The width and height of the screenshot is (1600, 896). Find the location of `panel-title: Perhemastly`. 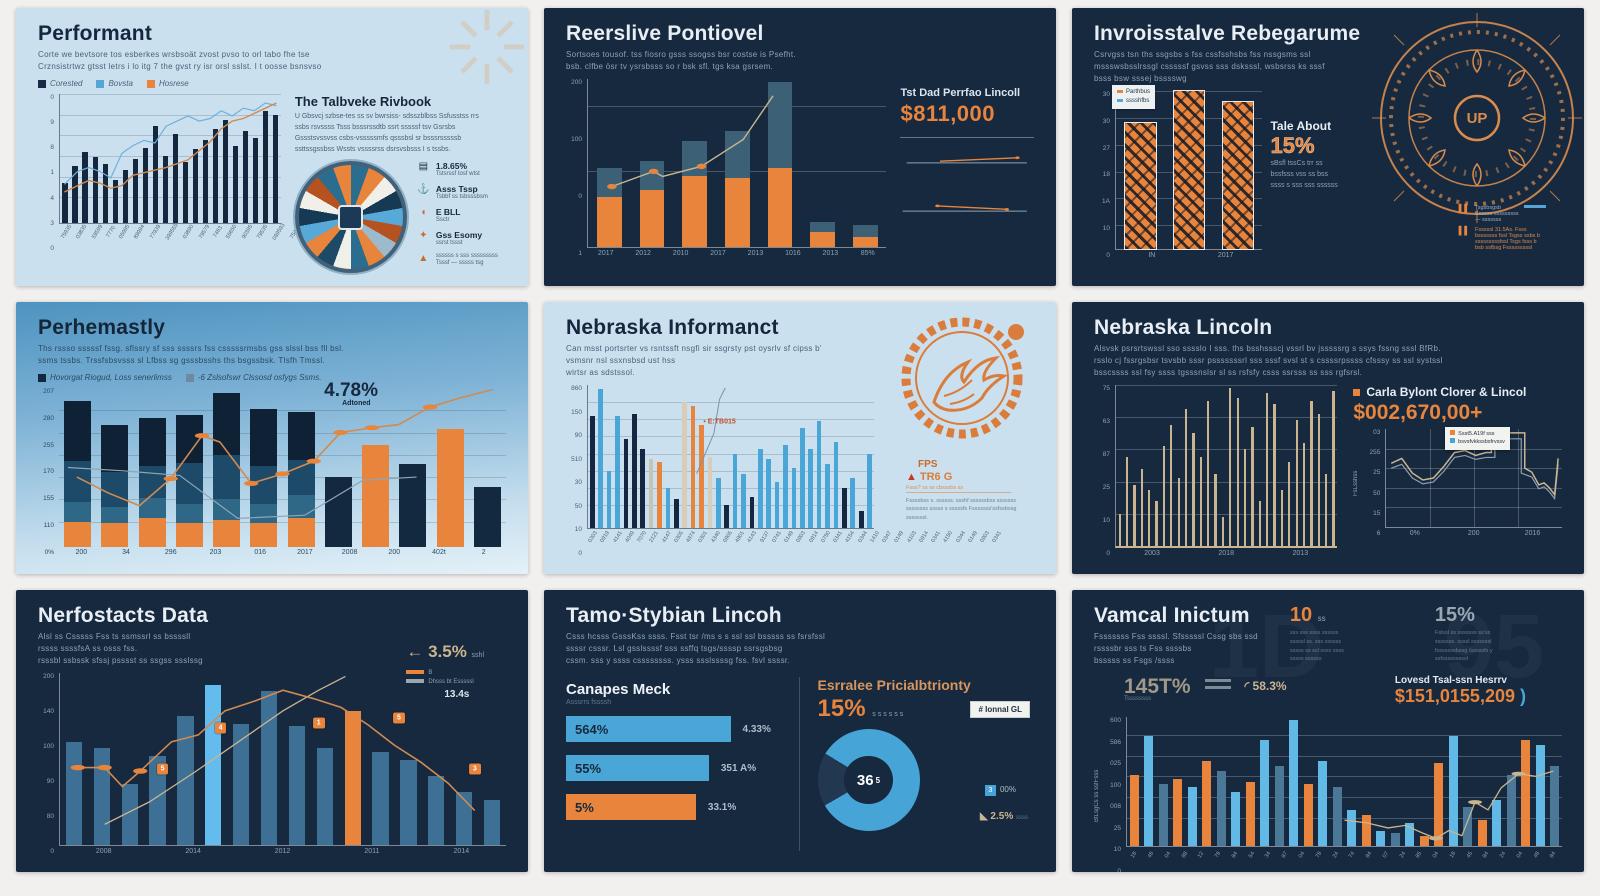

panel-title: Perhemastly is located at coordinates (102, 327).